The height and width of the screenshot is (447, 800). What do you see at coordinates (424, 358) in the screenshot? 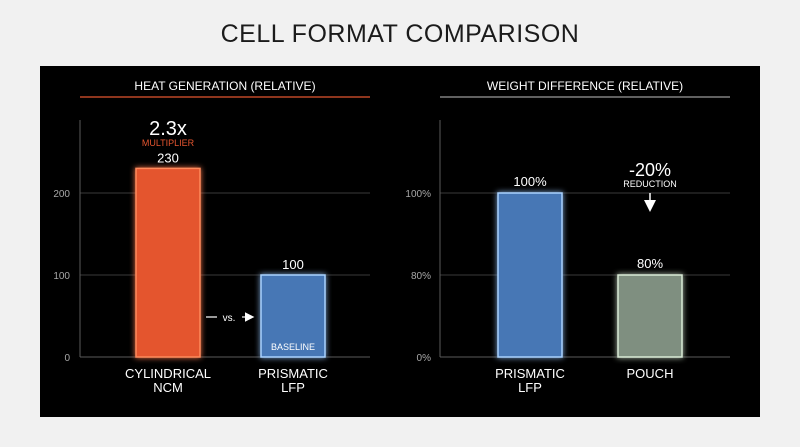
I see `y-tick-label: 0%` at bounding box center [424, 358].